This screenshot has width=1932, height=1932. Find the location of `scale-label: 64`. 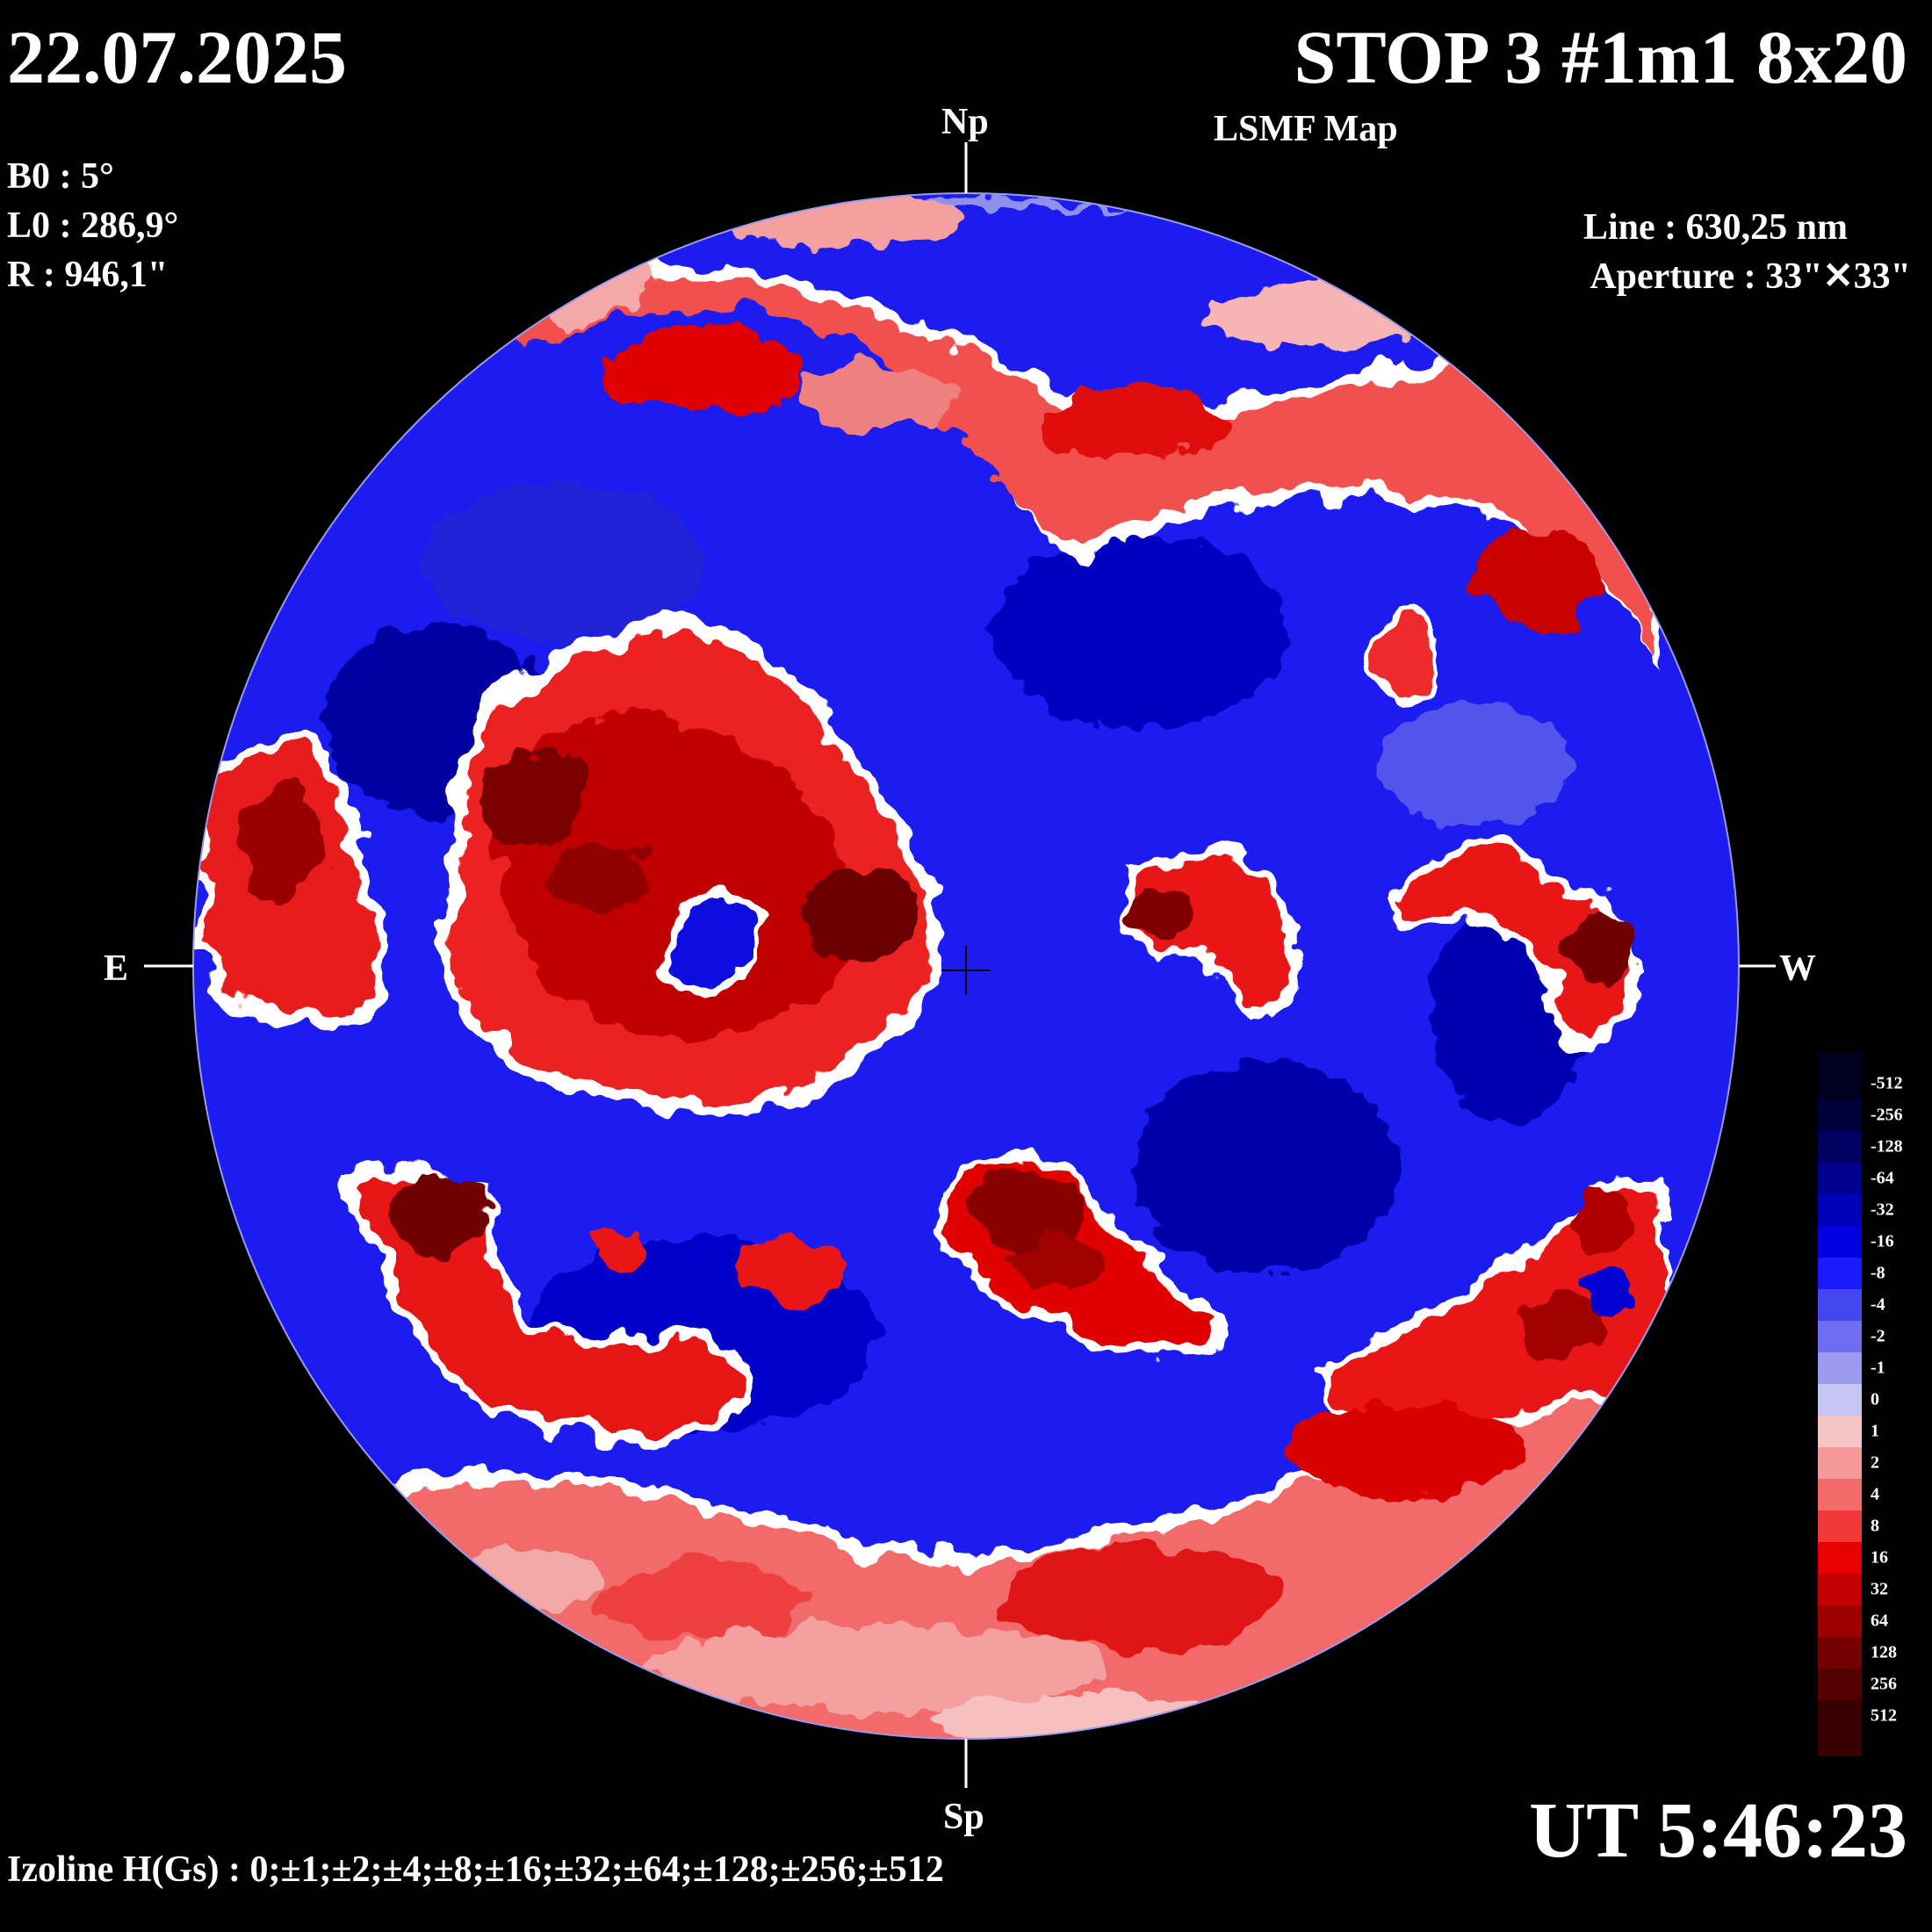

scale-label: 64 is located at coordinates (1880, 1621).